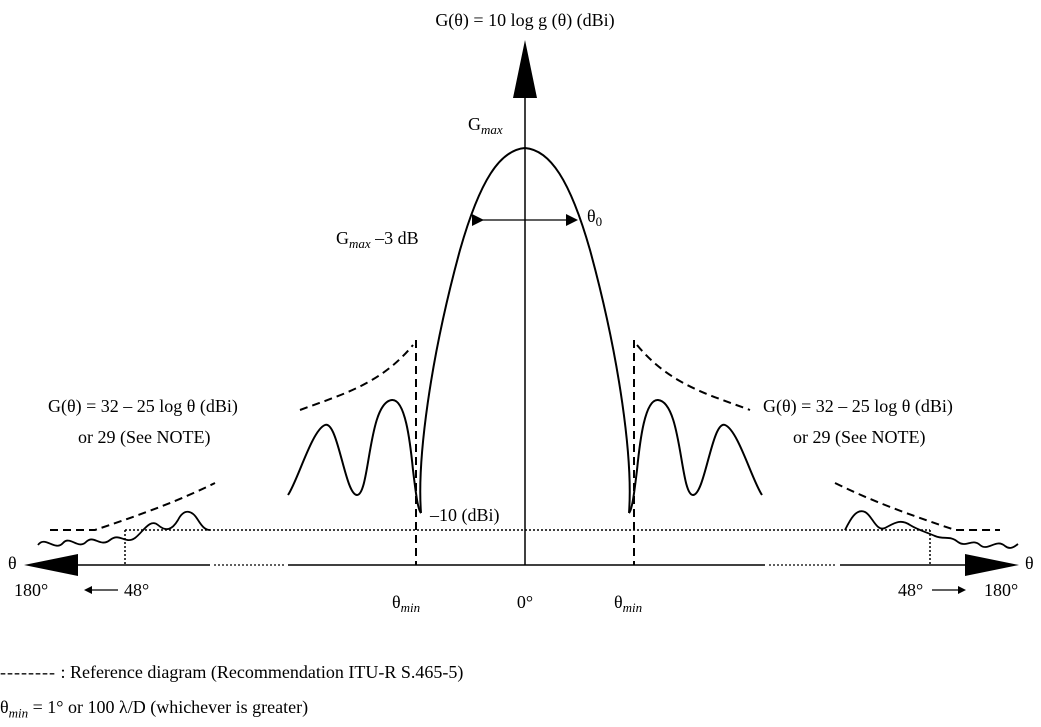 The image size is (1041, 727). What do you see at coordinates (31, 590) in the screenshot?
I see `tick-180-left: 180°` at bounding box center [31, 590].